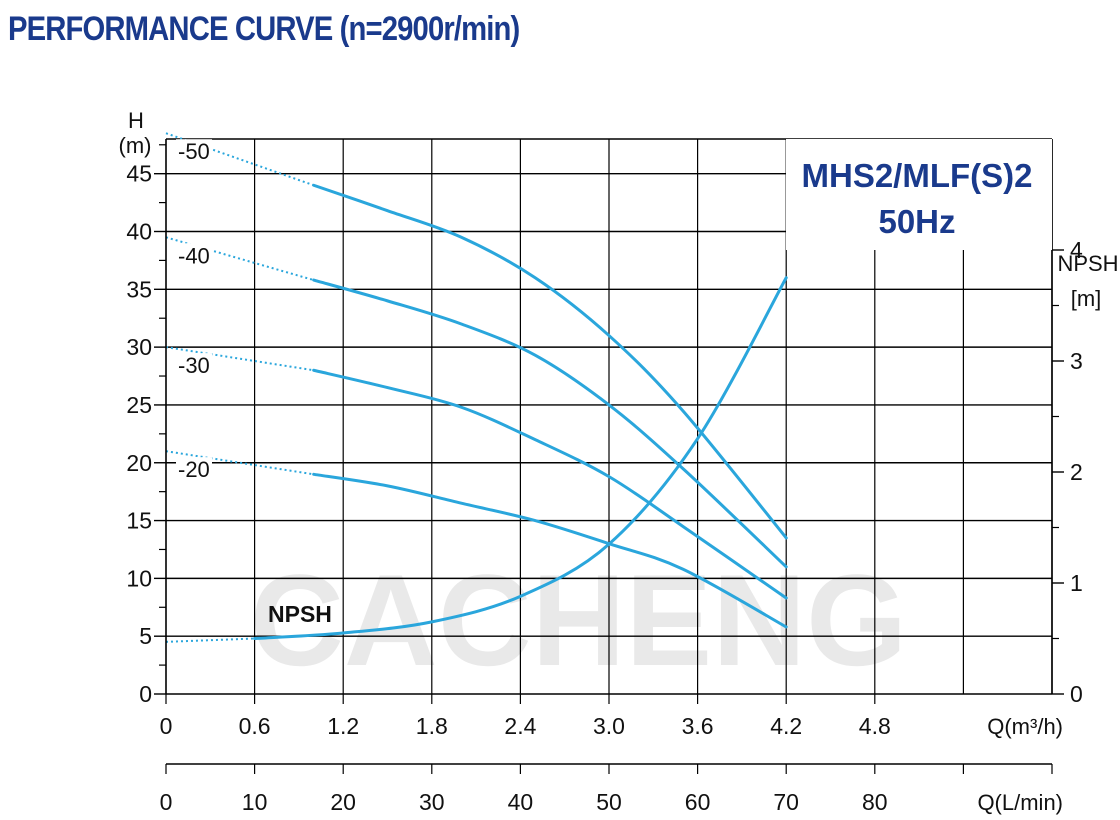  I want to click on y-tick-label: 45, so click(139, 174).